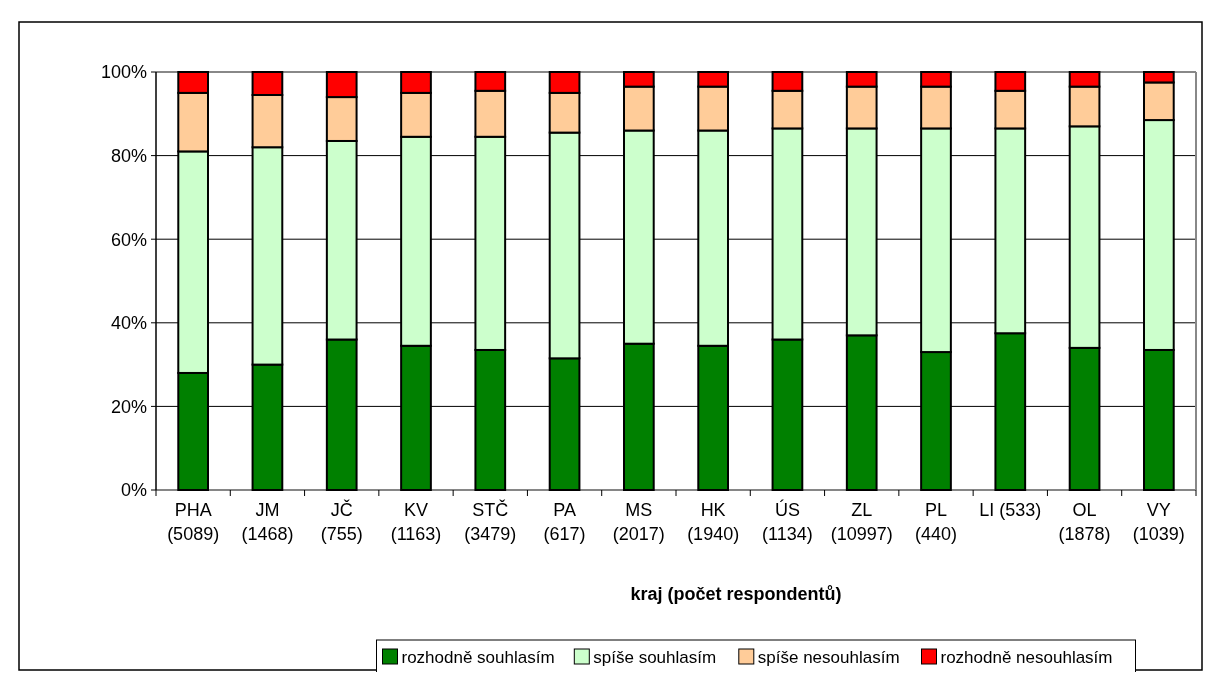 The width and height of the screenshot is (1213, 680). I want to click on x-axis-title: kraj (počet respondentů), so click(736, 594).